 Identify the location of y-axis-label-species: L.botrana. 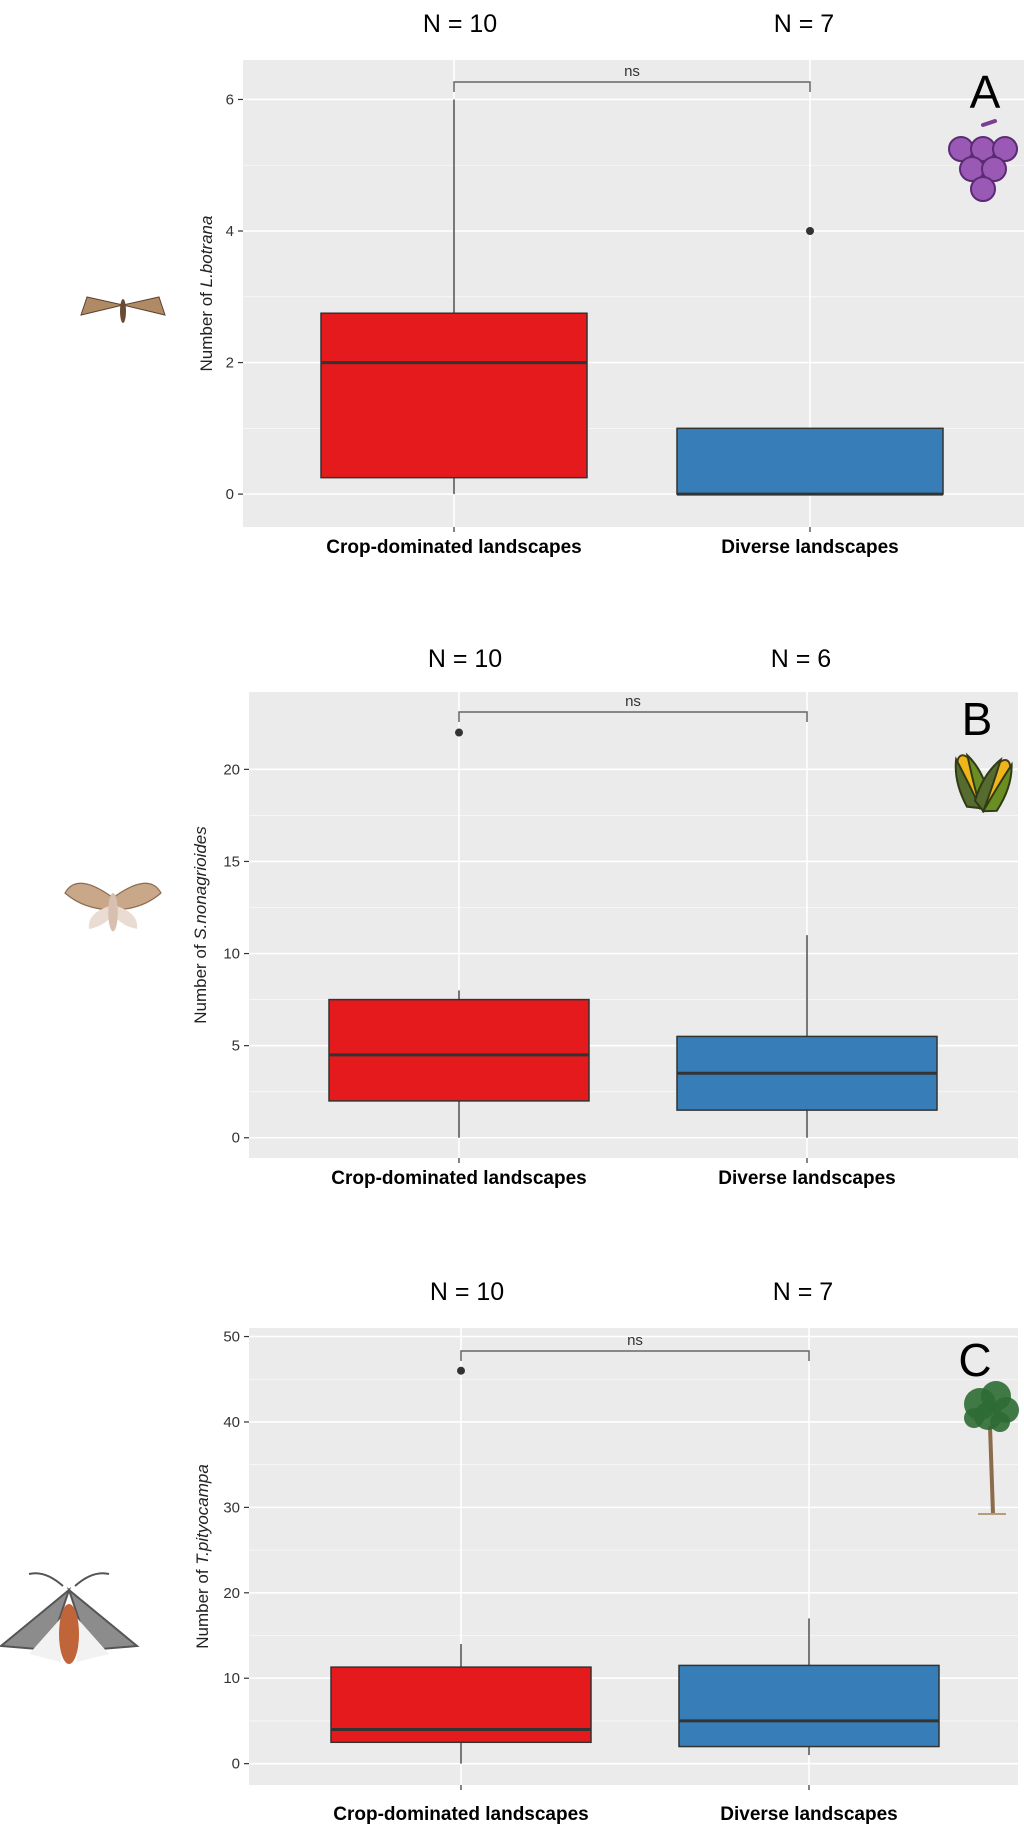
(206, 252).